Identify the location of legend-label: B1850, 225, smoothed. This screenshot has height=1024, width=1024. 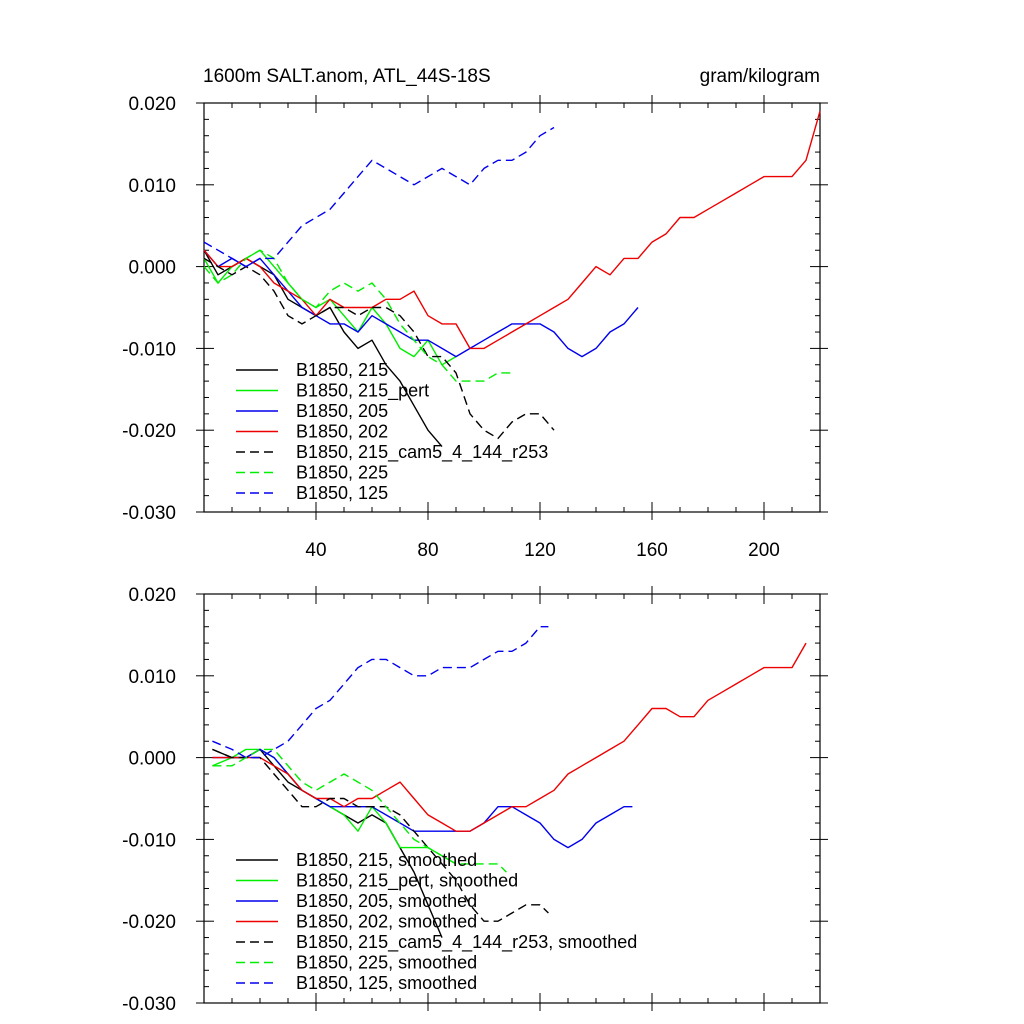
(386, 963).